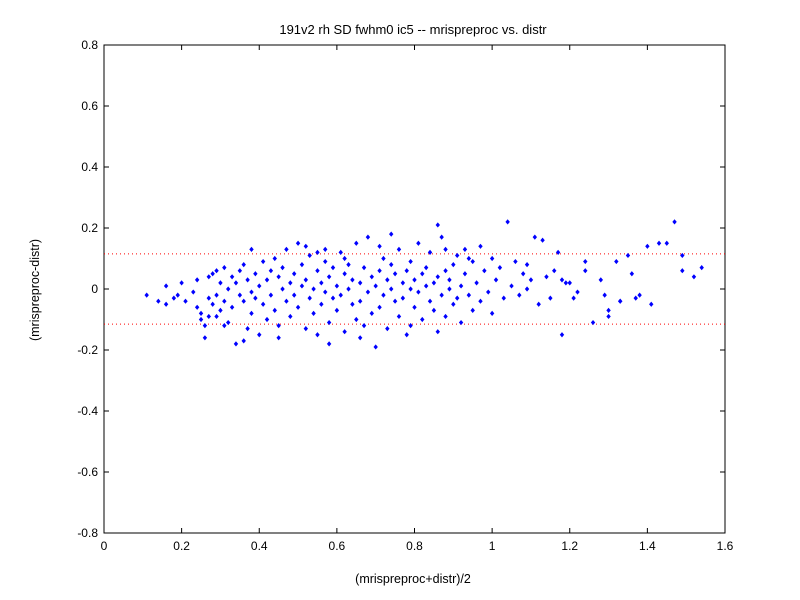 This screenshot has width=800, height=600. What do you see at coordinates (181, 546) in the screenshot?
I see `x-tick-label: 0.2` at bounding box center [181, 546].